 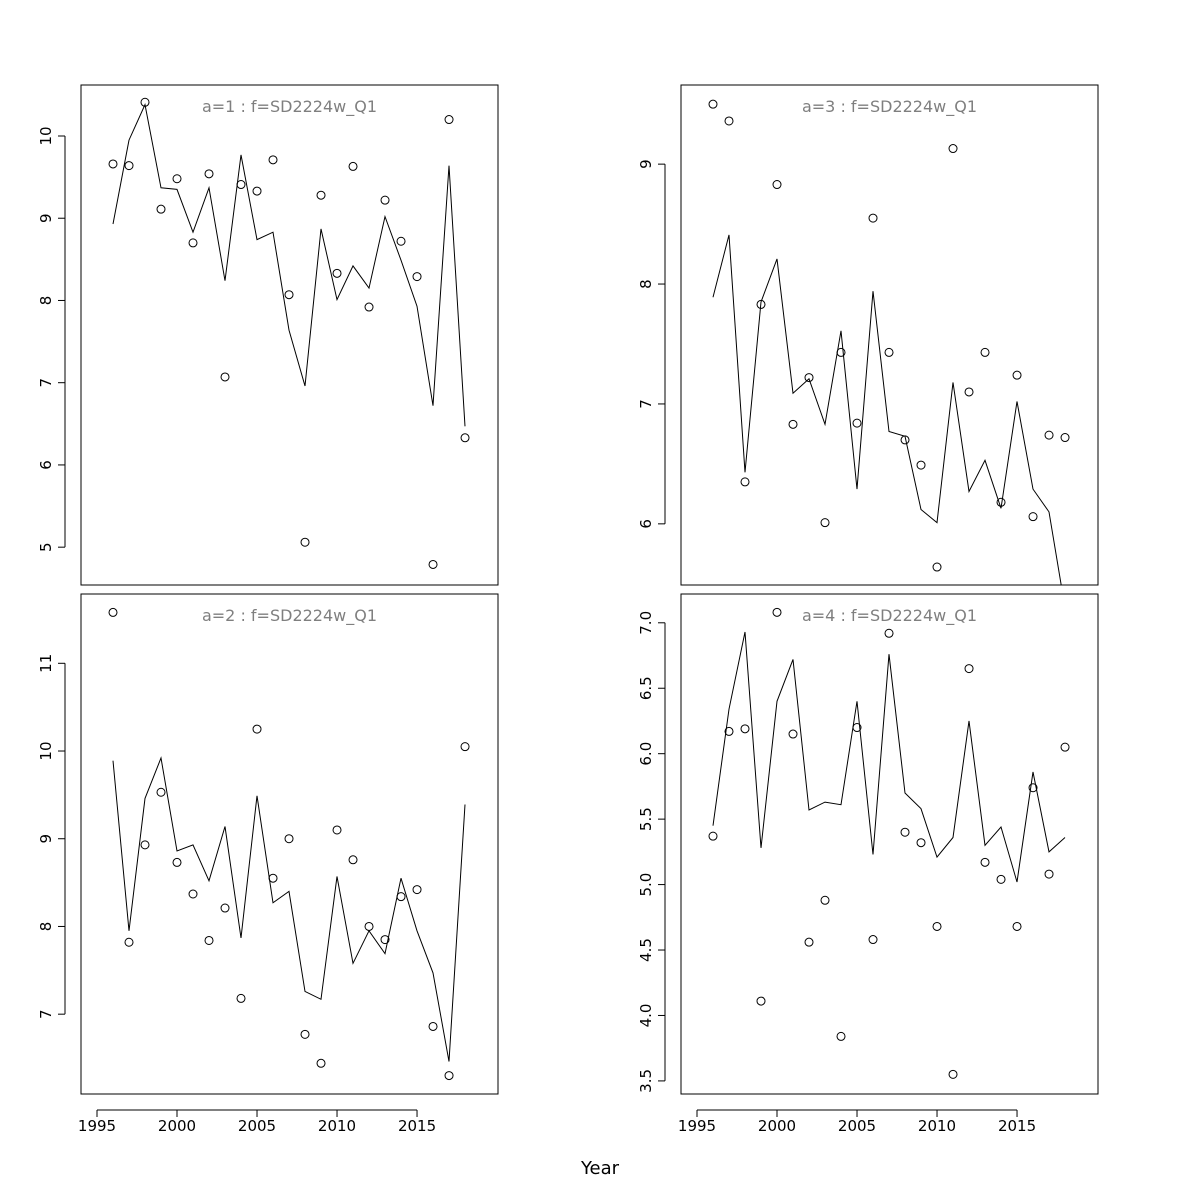 I want to click on y-tick-label: 5.5, so click(x=646, y=819).